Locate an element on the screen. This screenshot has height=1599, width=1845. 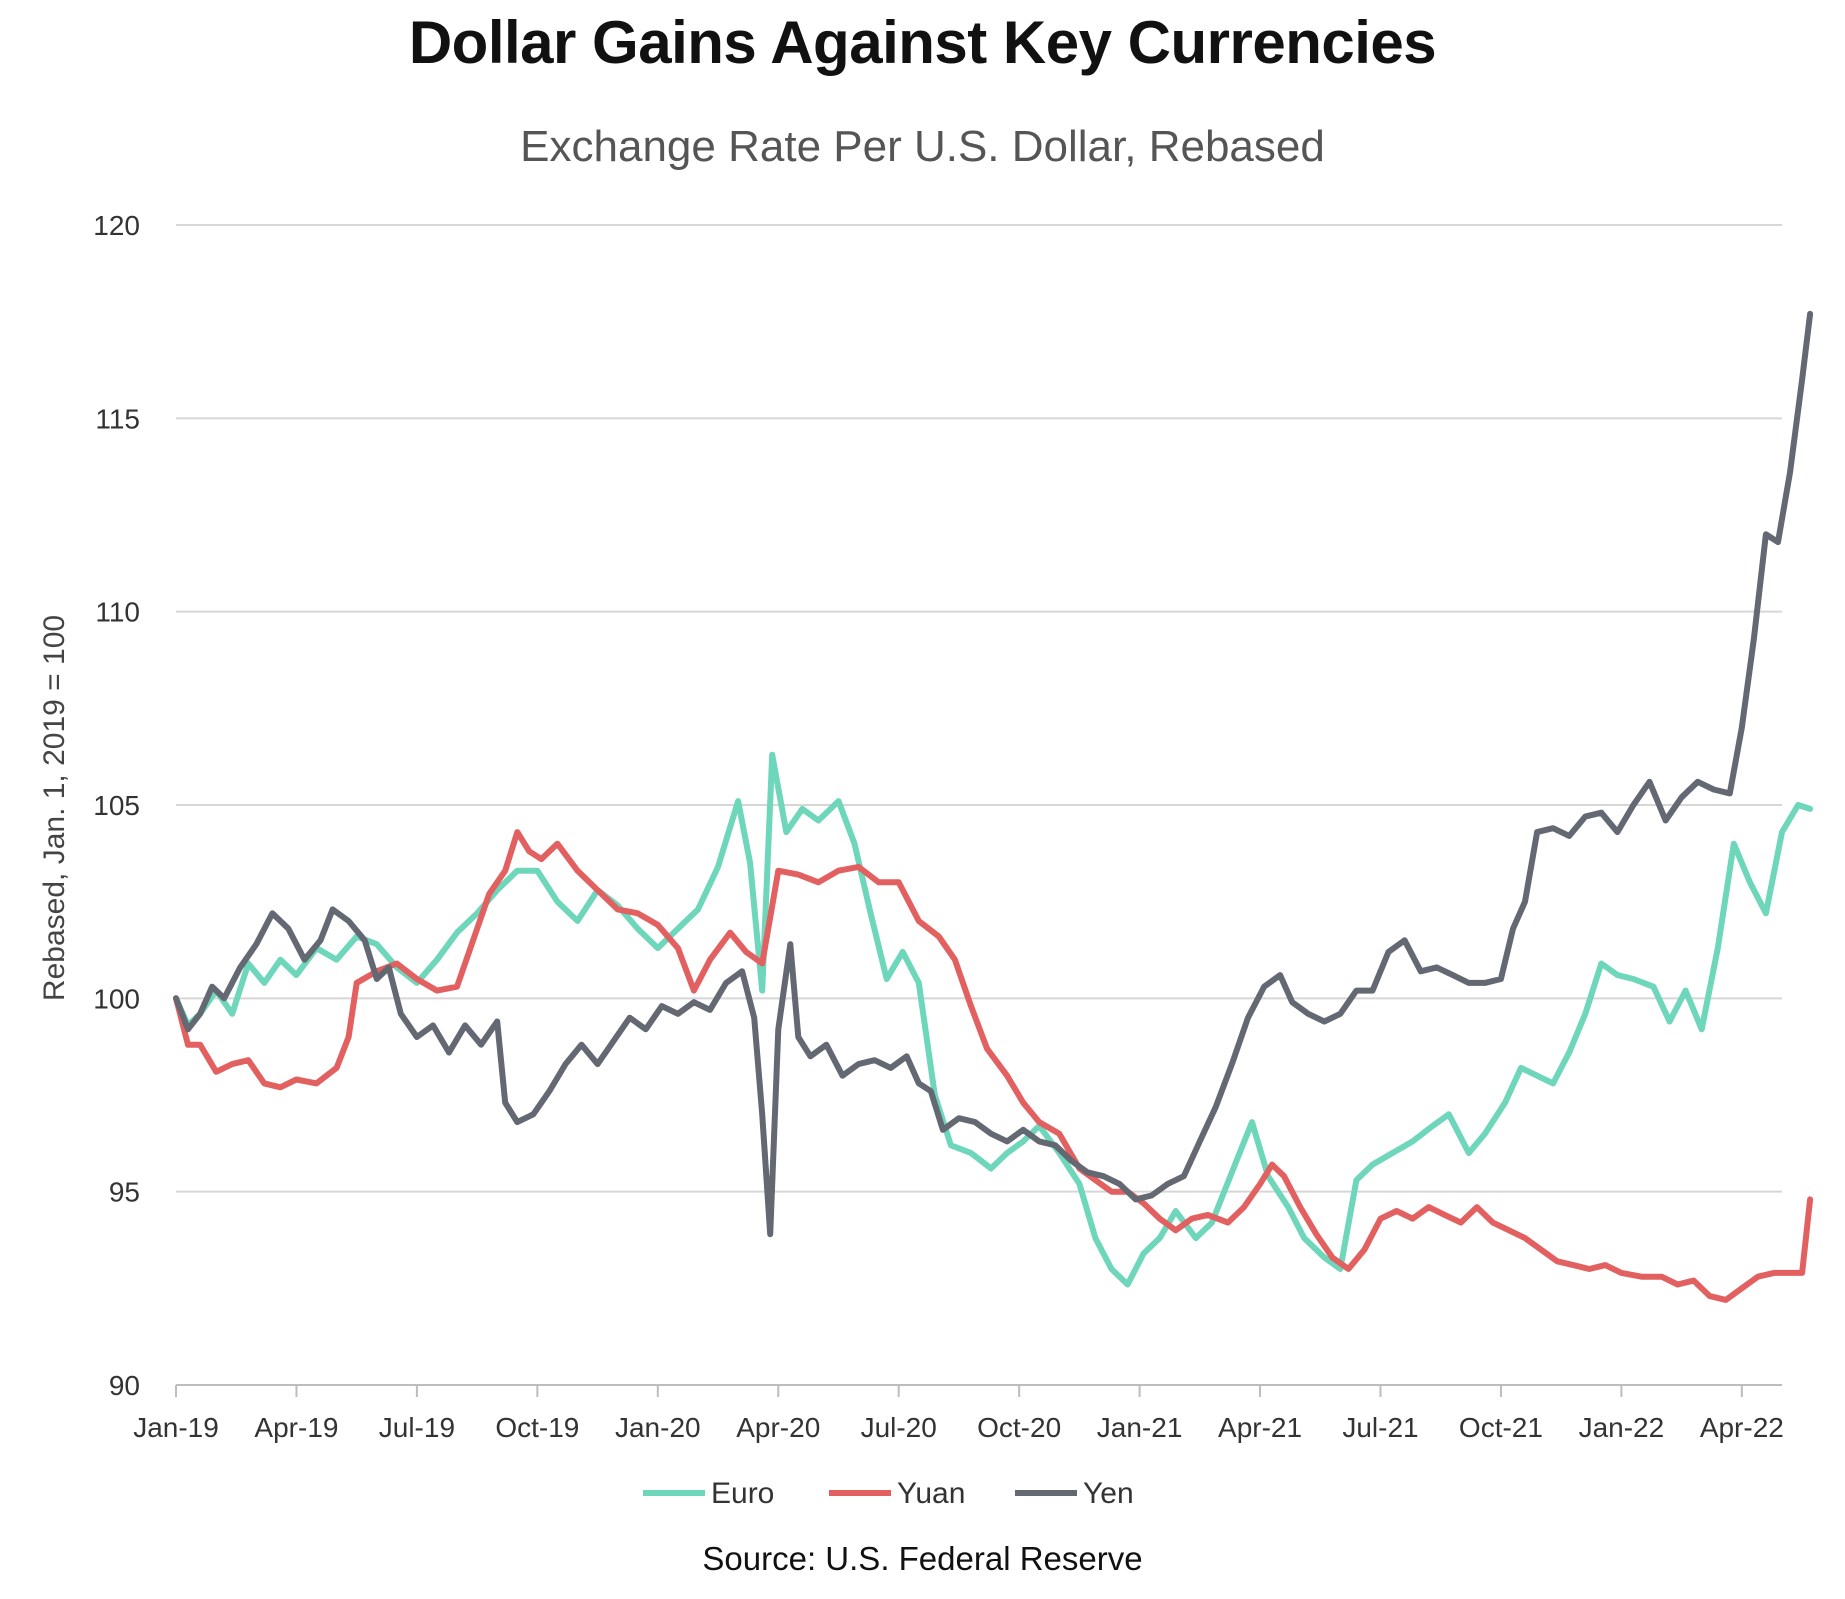
legend-label: Yuan is located at coordinates (931, 1493).